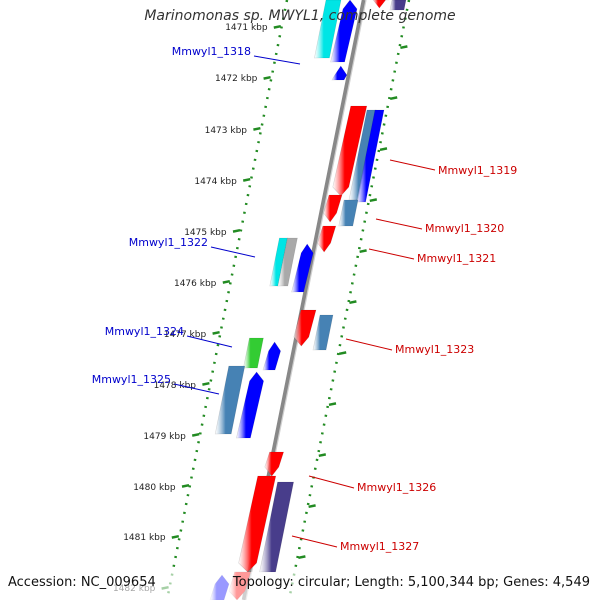 The image size is (600, 600). Describe the element at coordinates (434, 349) in the screenshot. I see `gene-label: Mmwyl1_1323` at that location.